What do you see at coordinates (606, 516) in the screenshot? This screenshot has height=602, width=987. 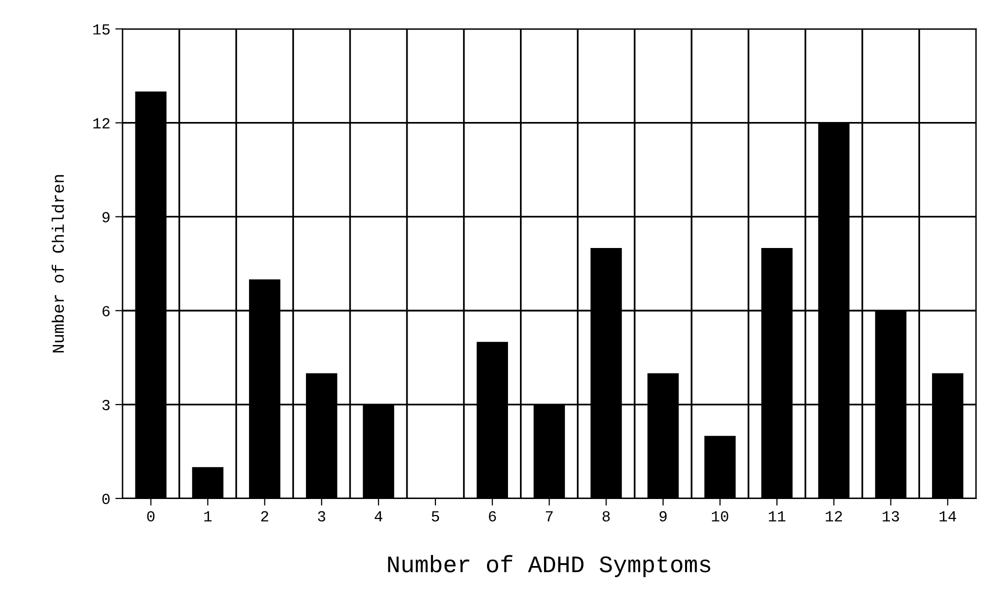 I see `x-tick-label: 8` at bounding box center [606, 516].